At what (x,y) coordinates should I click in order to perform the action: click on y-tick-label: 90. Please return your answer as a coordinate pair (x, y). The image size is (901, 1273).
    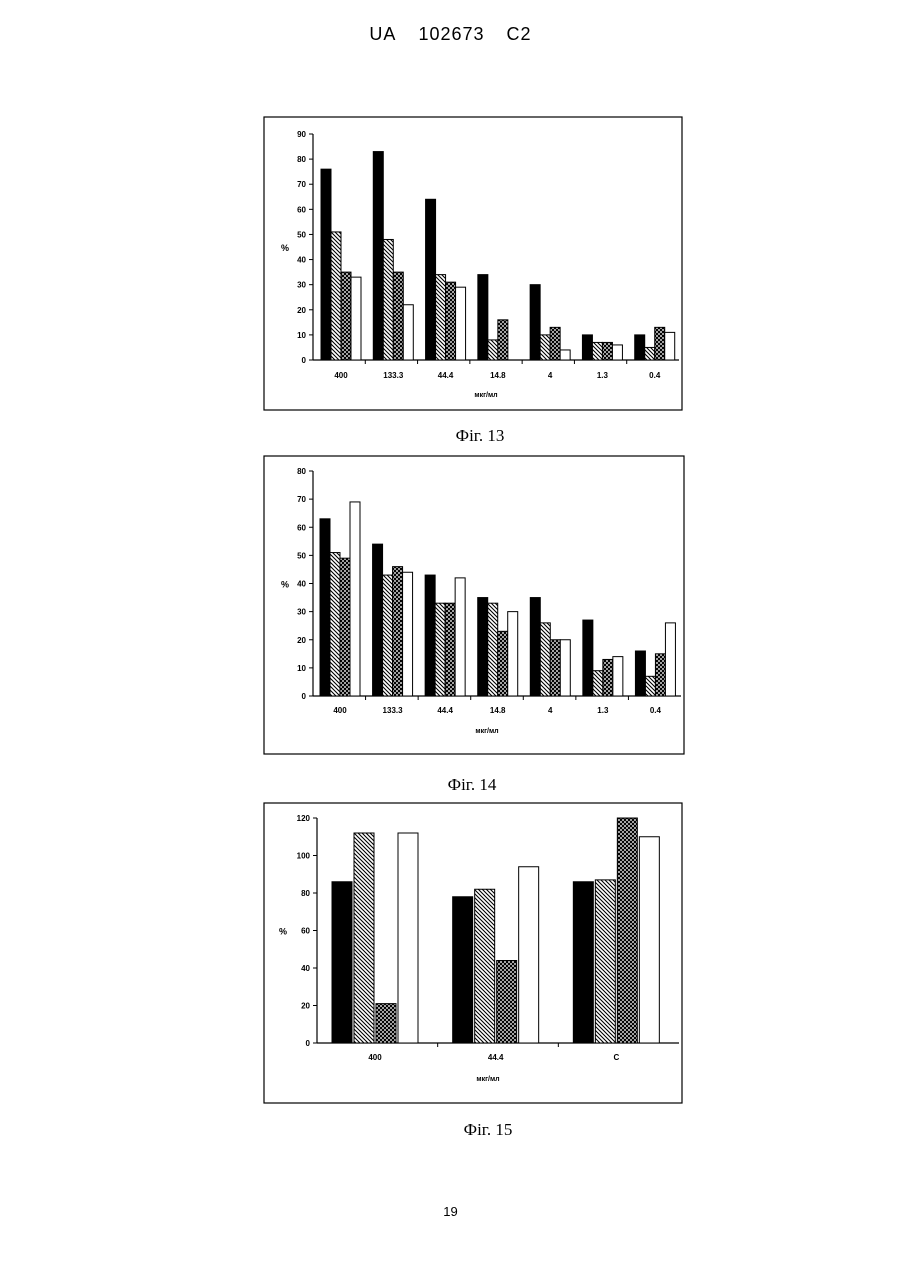
    Looking at the image, I should click on (301, 134).